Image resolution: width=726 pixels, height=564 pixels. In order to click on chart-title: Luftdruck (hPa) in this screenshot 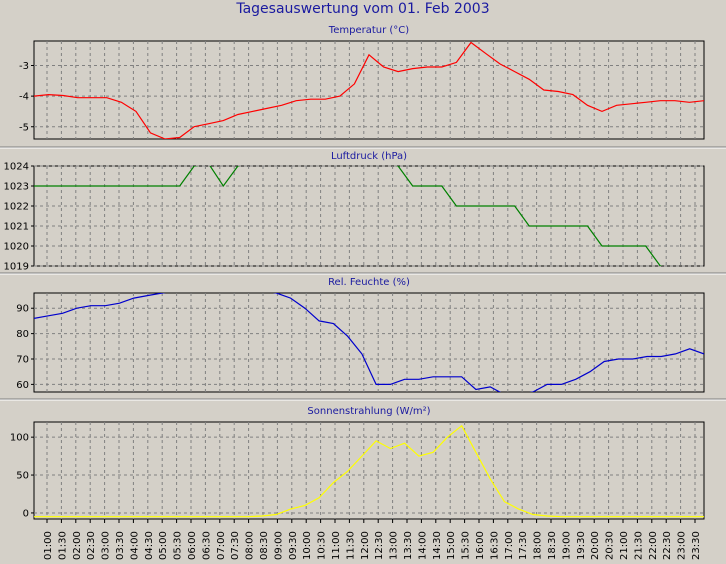, I will do `click(369, 156)`.